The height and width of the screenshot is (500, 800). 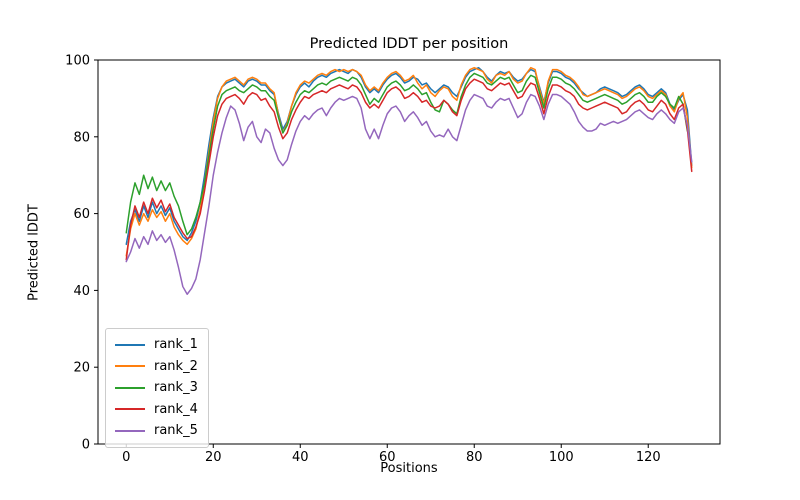 I want to click on y-tick-label: 60, so click(x=81, y=214).